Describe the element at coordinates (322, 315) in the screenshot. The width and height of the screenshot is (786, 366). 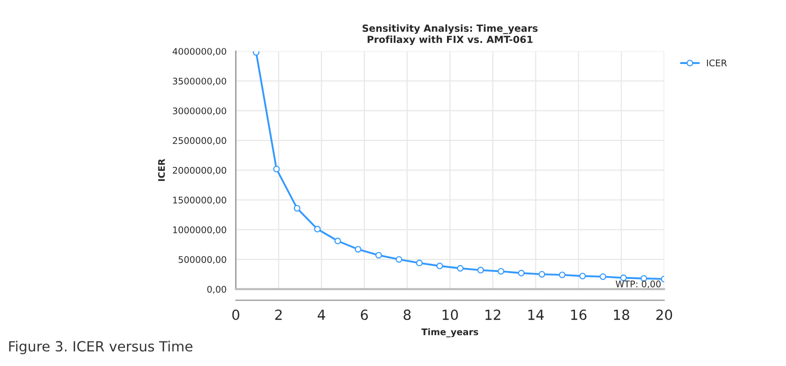
I see `x-tick-label: 4` at that location.